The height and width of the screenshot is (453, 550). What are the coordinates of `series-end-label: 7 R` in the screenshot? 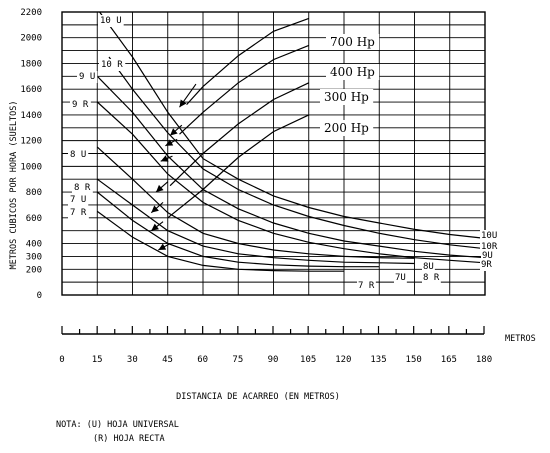 It's located at (366, 286).